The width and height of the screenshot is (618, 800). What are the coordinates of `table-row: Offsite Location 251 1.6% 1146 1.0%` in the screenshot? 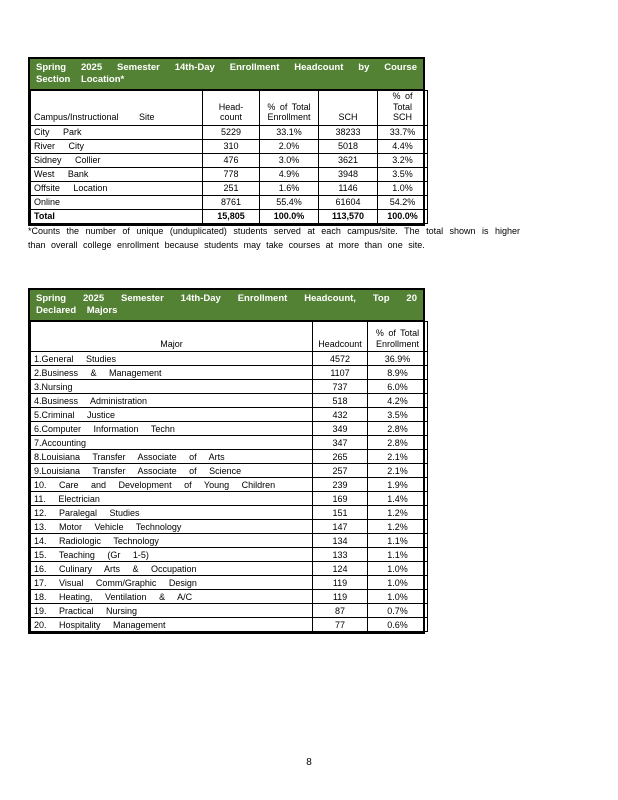 It's located at (229, 188).